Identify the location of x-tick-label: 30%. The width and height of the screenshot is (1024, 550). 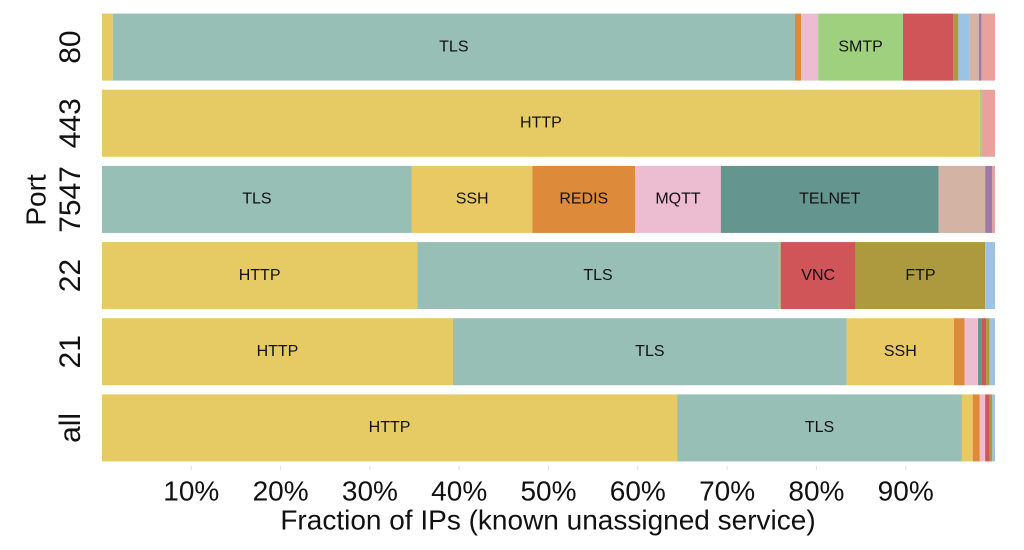
(370, 490).